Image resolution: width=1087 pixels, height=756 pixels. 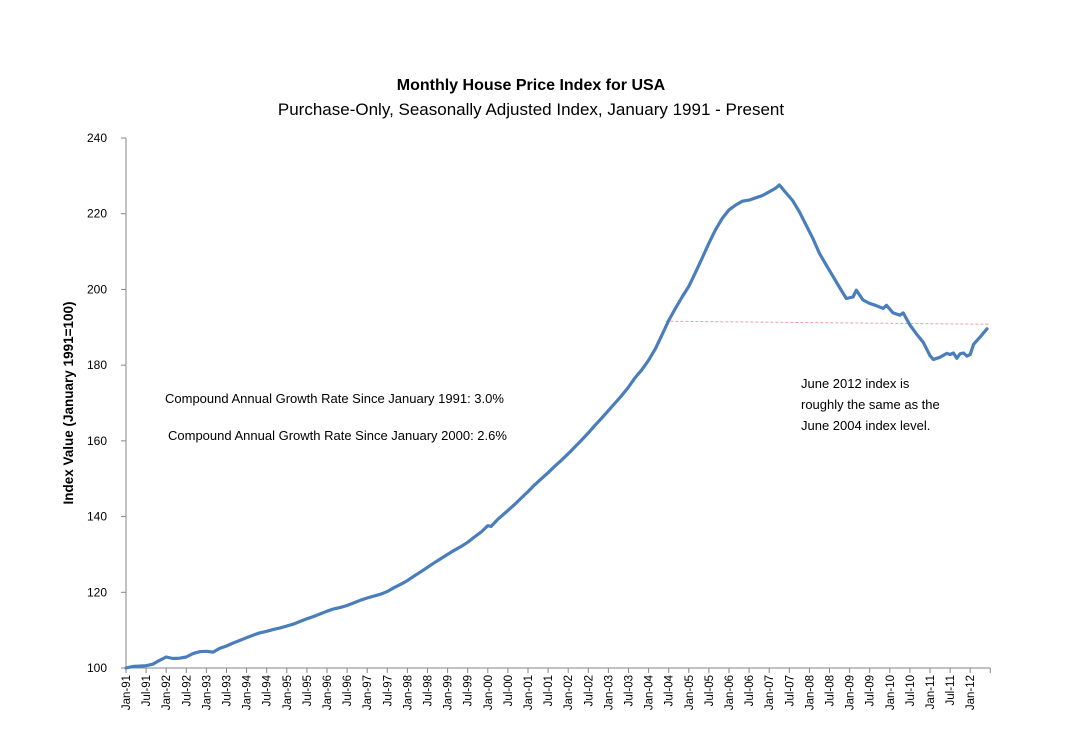 I want to click on reference-line, so click(x=827, y=322).